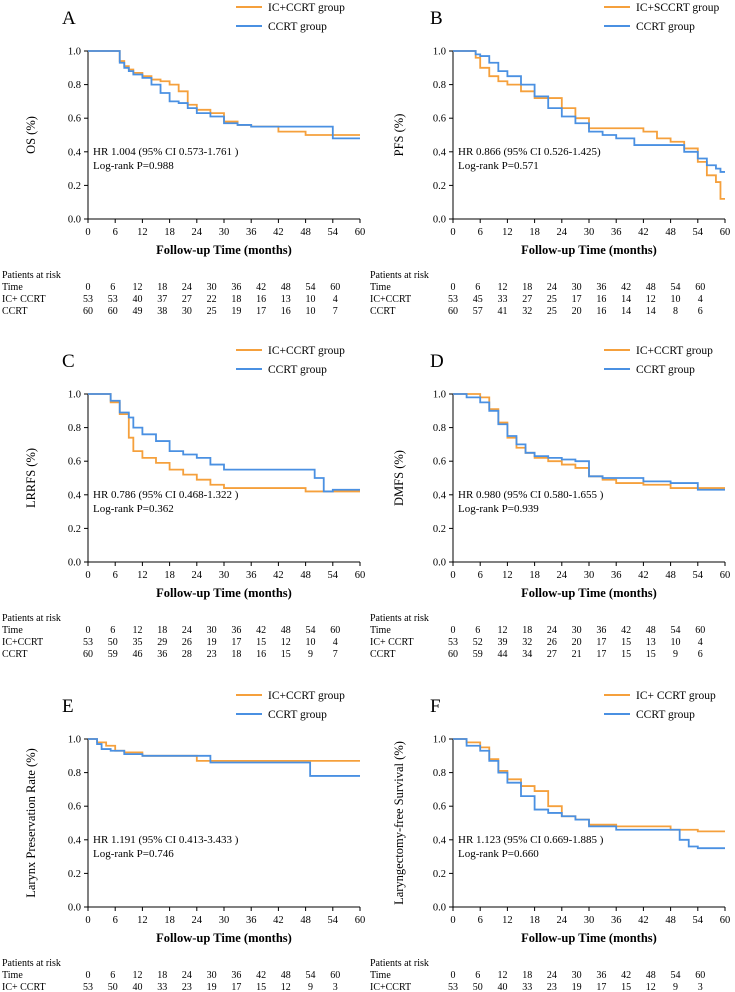  I want to click on risk-count: 19, so click(212, 642).